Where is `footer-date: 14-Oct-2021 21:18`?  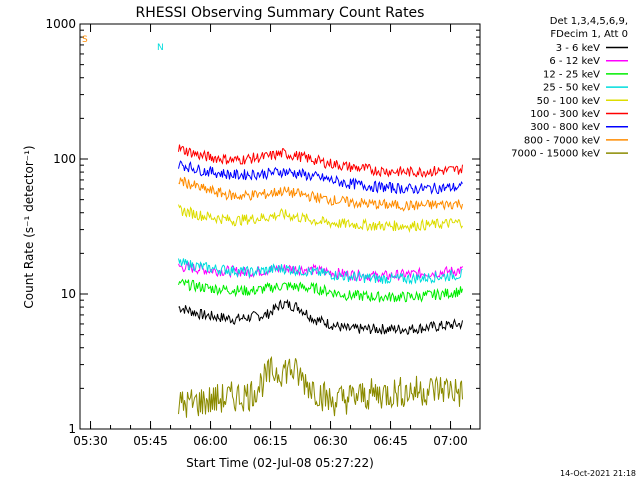 footer-date: 14-Oct-2021 21:18 is located at coordinates (598, 473).